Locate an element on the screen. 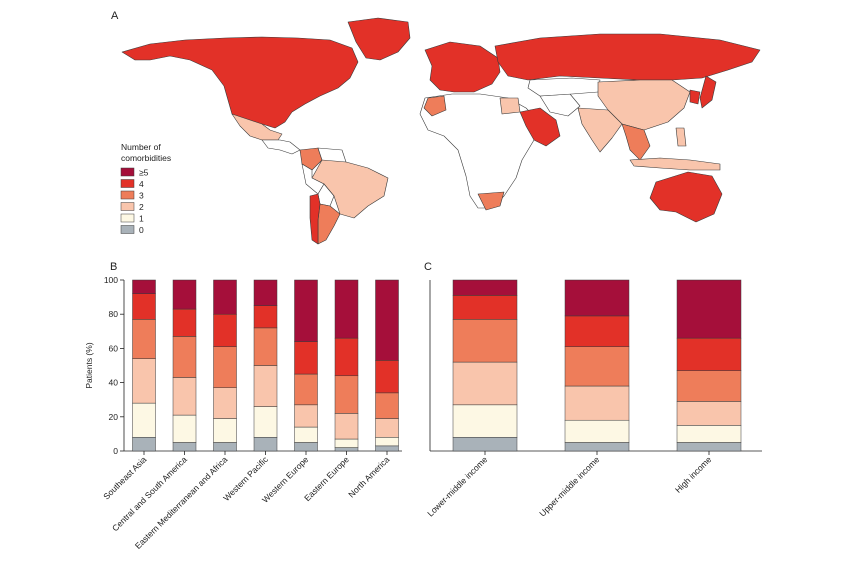  legend-label: 0 is located at coordinates (141, 230).